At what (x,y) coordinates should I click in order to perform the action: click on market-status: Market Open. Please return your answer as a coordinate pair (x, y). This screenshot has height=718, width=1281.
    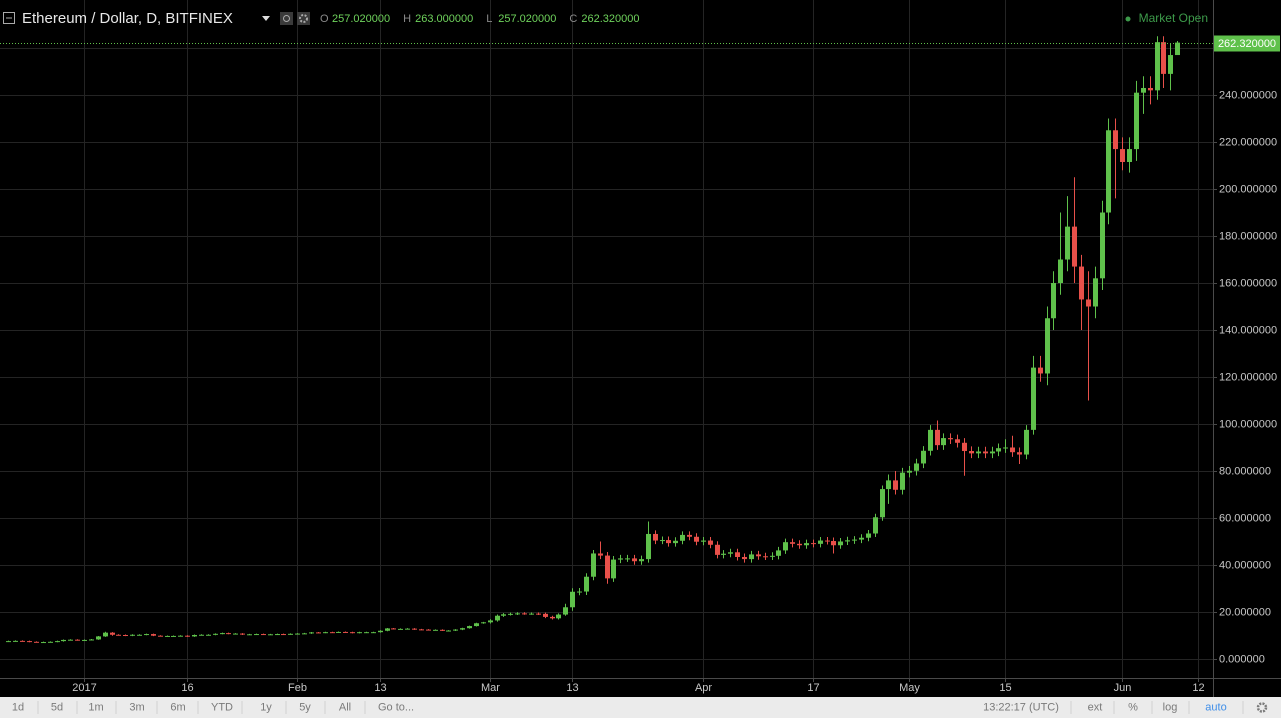
    Looking at the image, I should click on (1173, 18).